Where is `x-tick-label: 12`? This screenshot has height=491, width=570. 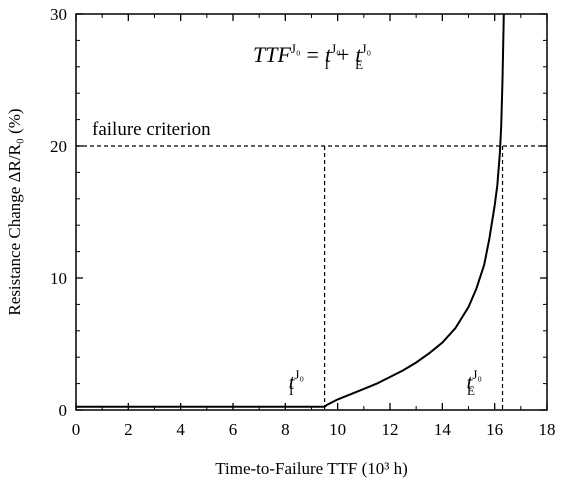 x-tick-label: 12 is located at coordinates (390, 429).